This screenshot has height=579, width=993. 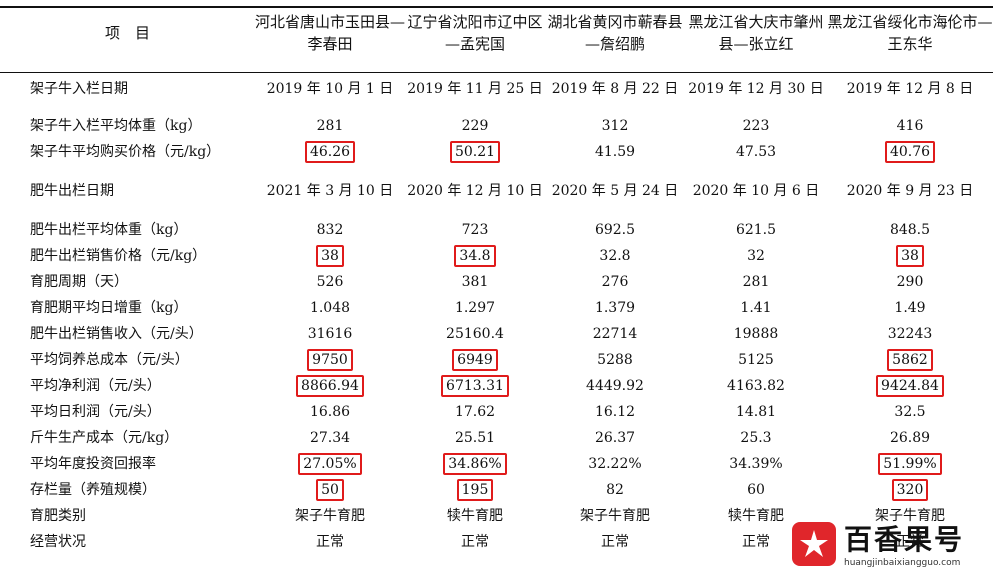 What do you see at coordinates (330, 307) in the screenshot?
I see `table-cell: 1.048` at bounding box center [330, 307].